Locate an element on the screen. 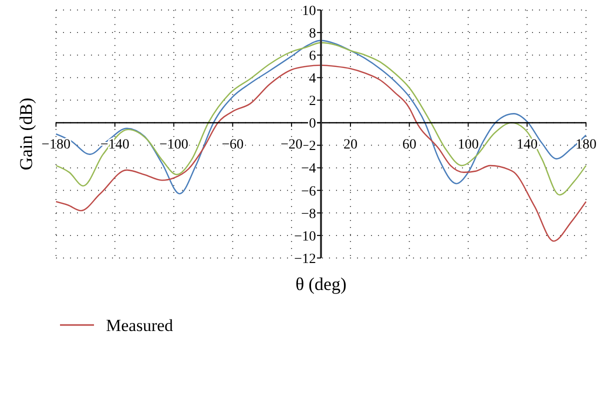 Image resolution: width=614 pixels, height=400 pixels. x-tick-label: −100 is located at coordinates (173, 145).